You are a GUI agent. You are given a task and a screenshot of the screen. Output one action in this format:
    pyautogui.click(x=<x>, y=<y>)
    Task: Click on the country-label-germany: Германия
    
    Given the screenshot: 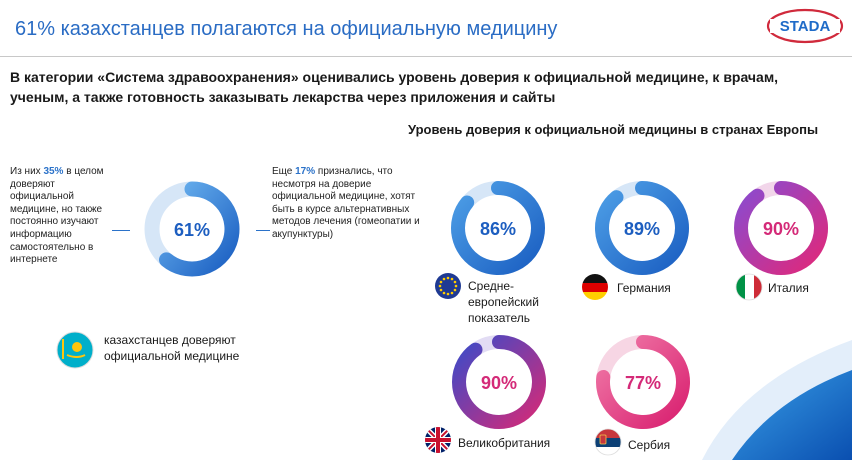 What is the action you would take?
    pyautogui.click(x=644, y=288)
    